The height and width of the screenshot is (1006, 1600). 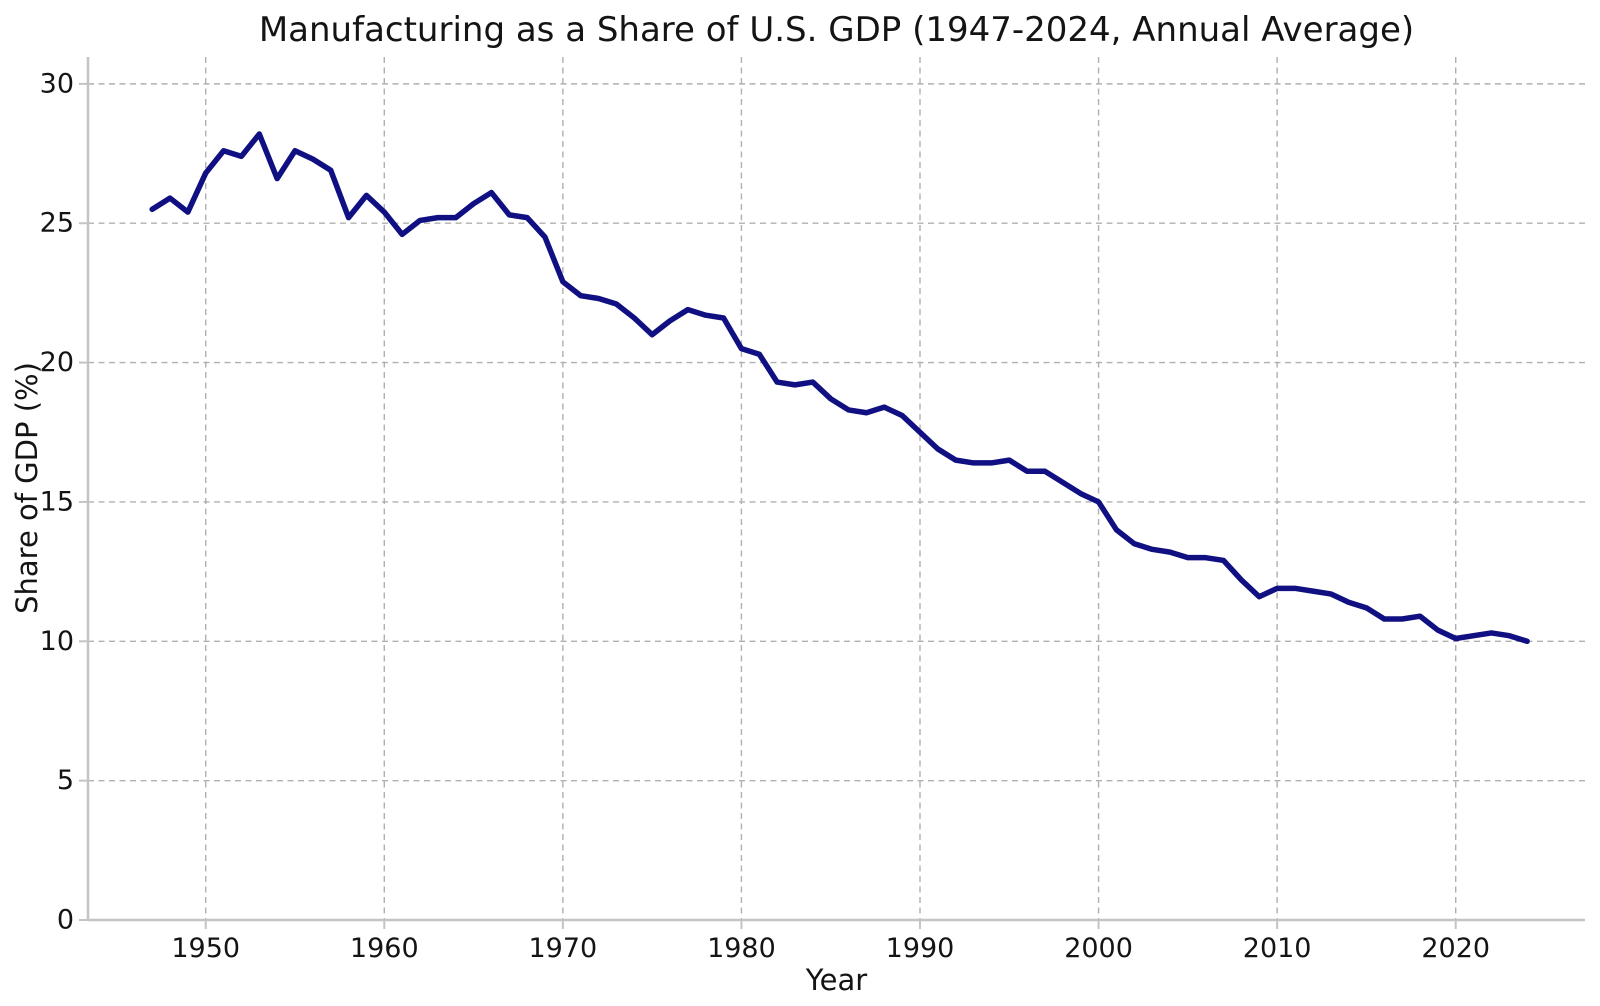 I want to click on x-tick-label: 1970, so click(x=563, y=948).